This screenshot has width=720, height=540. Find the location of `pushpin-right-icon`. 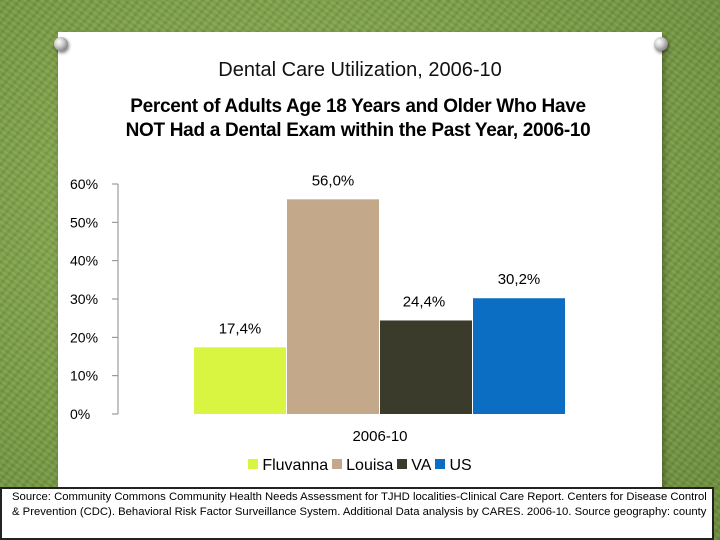

pushpin-right-icon is located at coordinates (661, 44).